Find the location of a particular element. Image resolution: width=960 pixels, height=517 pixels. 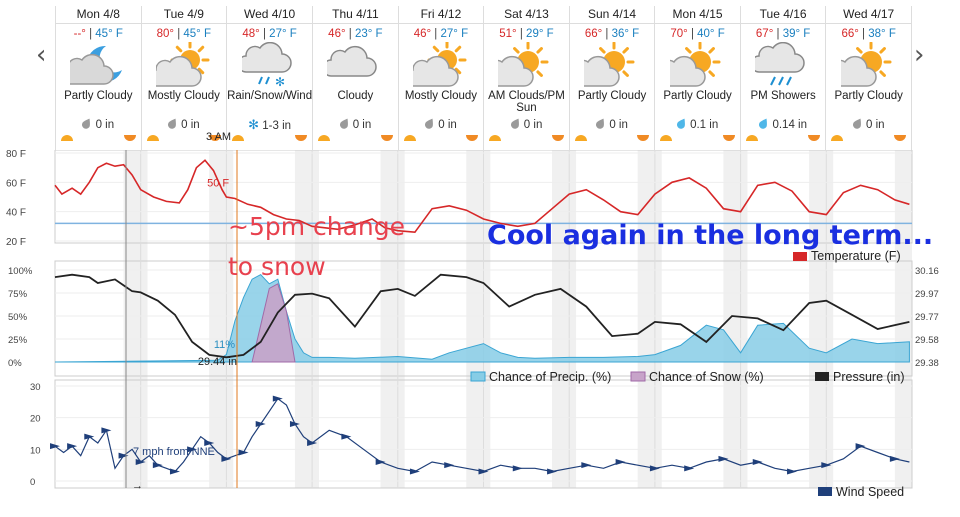

pressure-tick-label: 29.38 is located at coordinates (927, 363).